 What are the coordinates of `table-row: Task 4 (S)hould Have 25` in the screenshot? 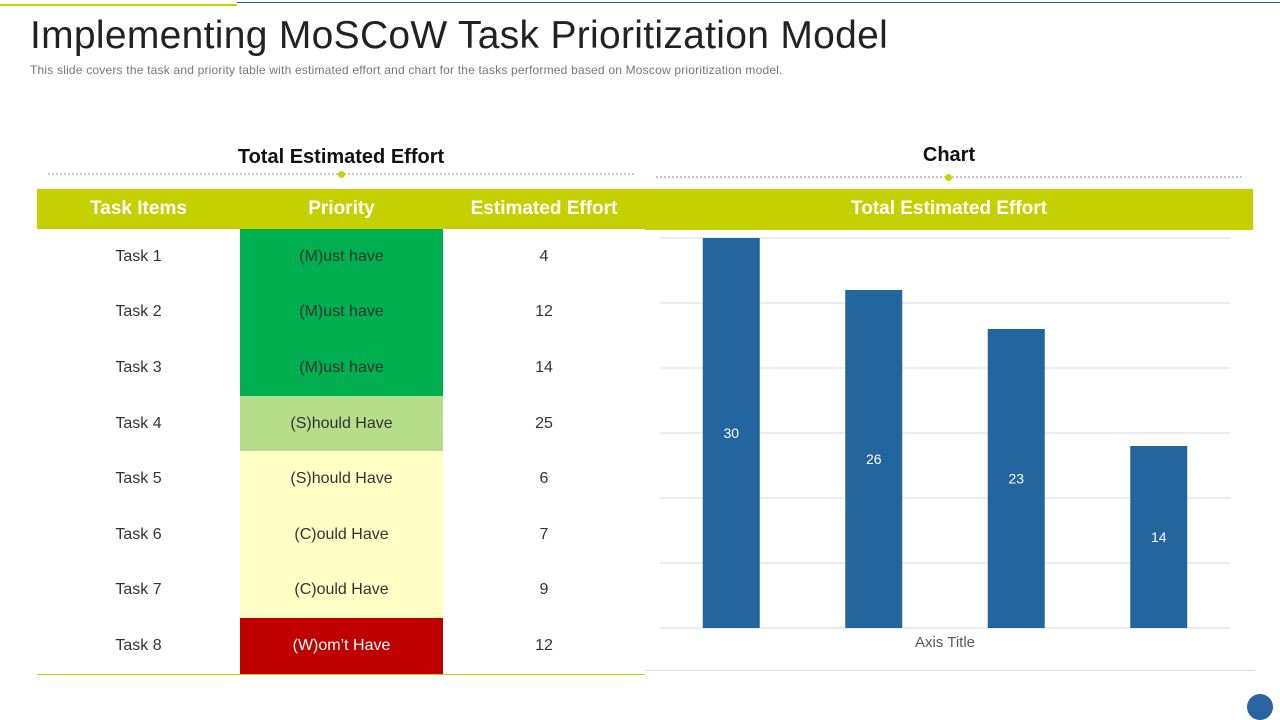 It's located at (341, 423).